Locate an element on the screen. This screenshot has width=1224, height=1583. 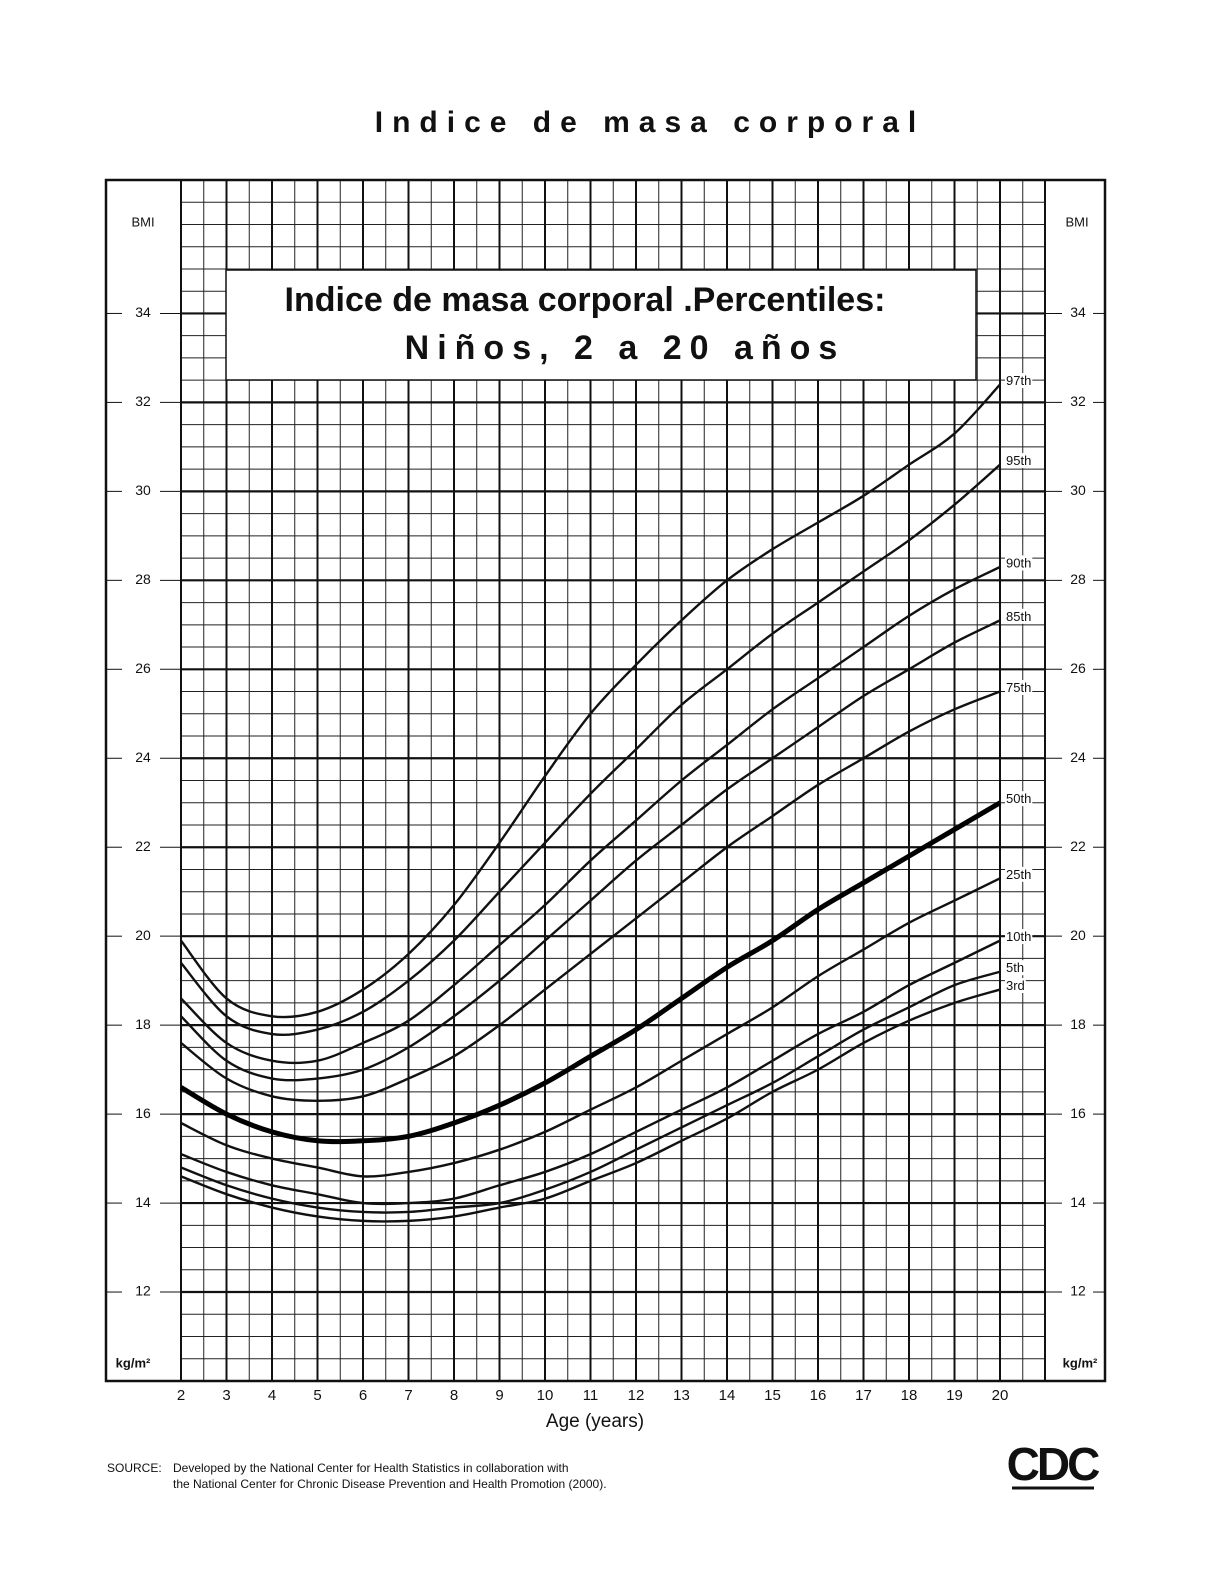
series-label: 90th is located at coordinates (1018, 562).